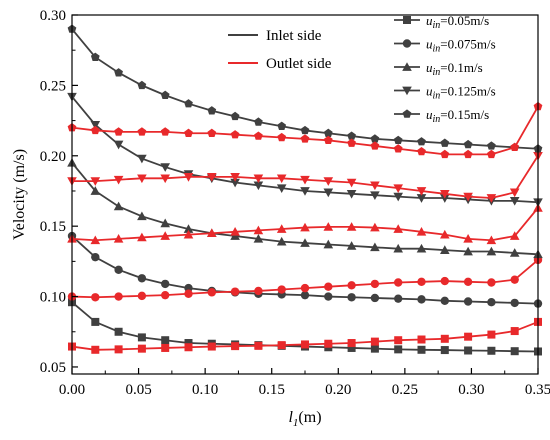 This screenshot has height=440, width=550. I want to click on legend-series-value: =0.075m/s, so click(467, 44).